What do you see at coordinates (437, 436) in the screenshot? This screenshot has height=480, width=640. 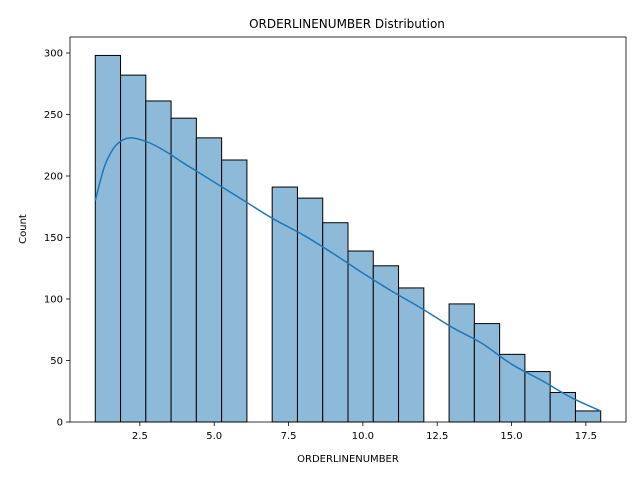 I see `x-tick-label: 12.5` at bounding box center [437, 436].